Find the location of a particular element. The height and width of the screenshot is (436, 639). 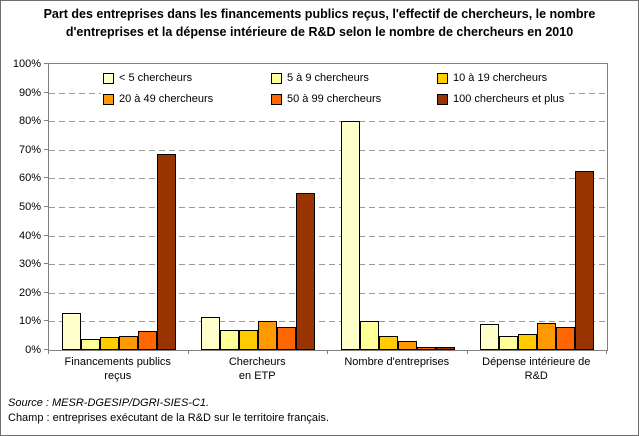

legend-item-5: 100 chercheurs et plus is located at coordinates (501, 99).